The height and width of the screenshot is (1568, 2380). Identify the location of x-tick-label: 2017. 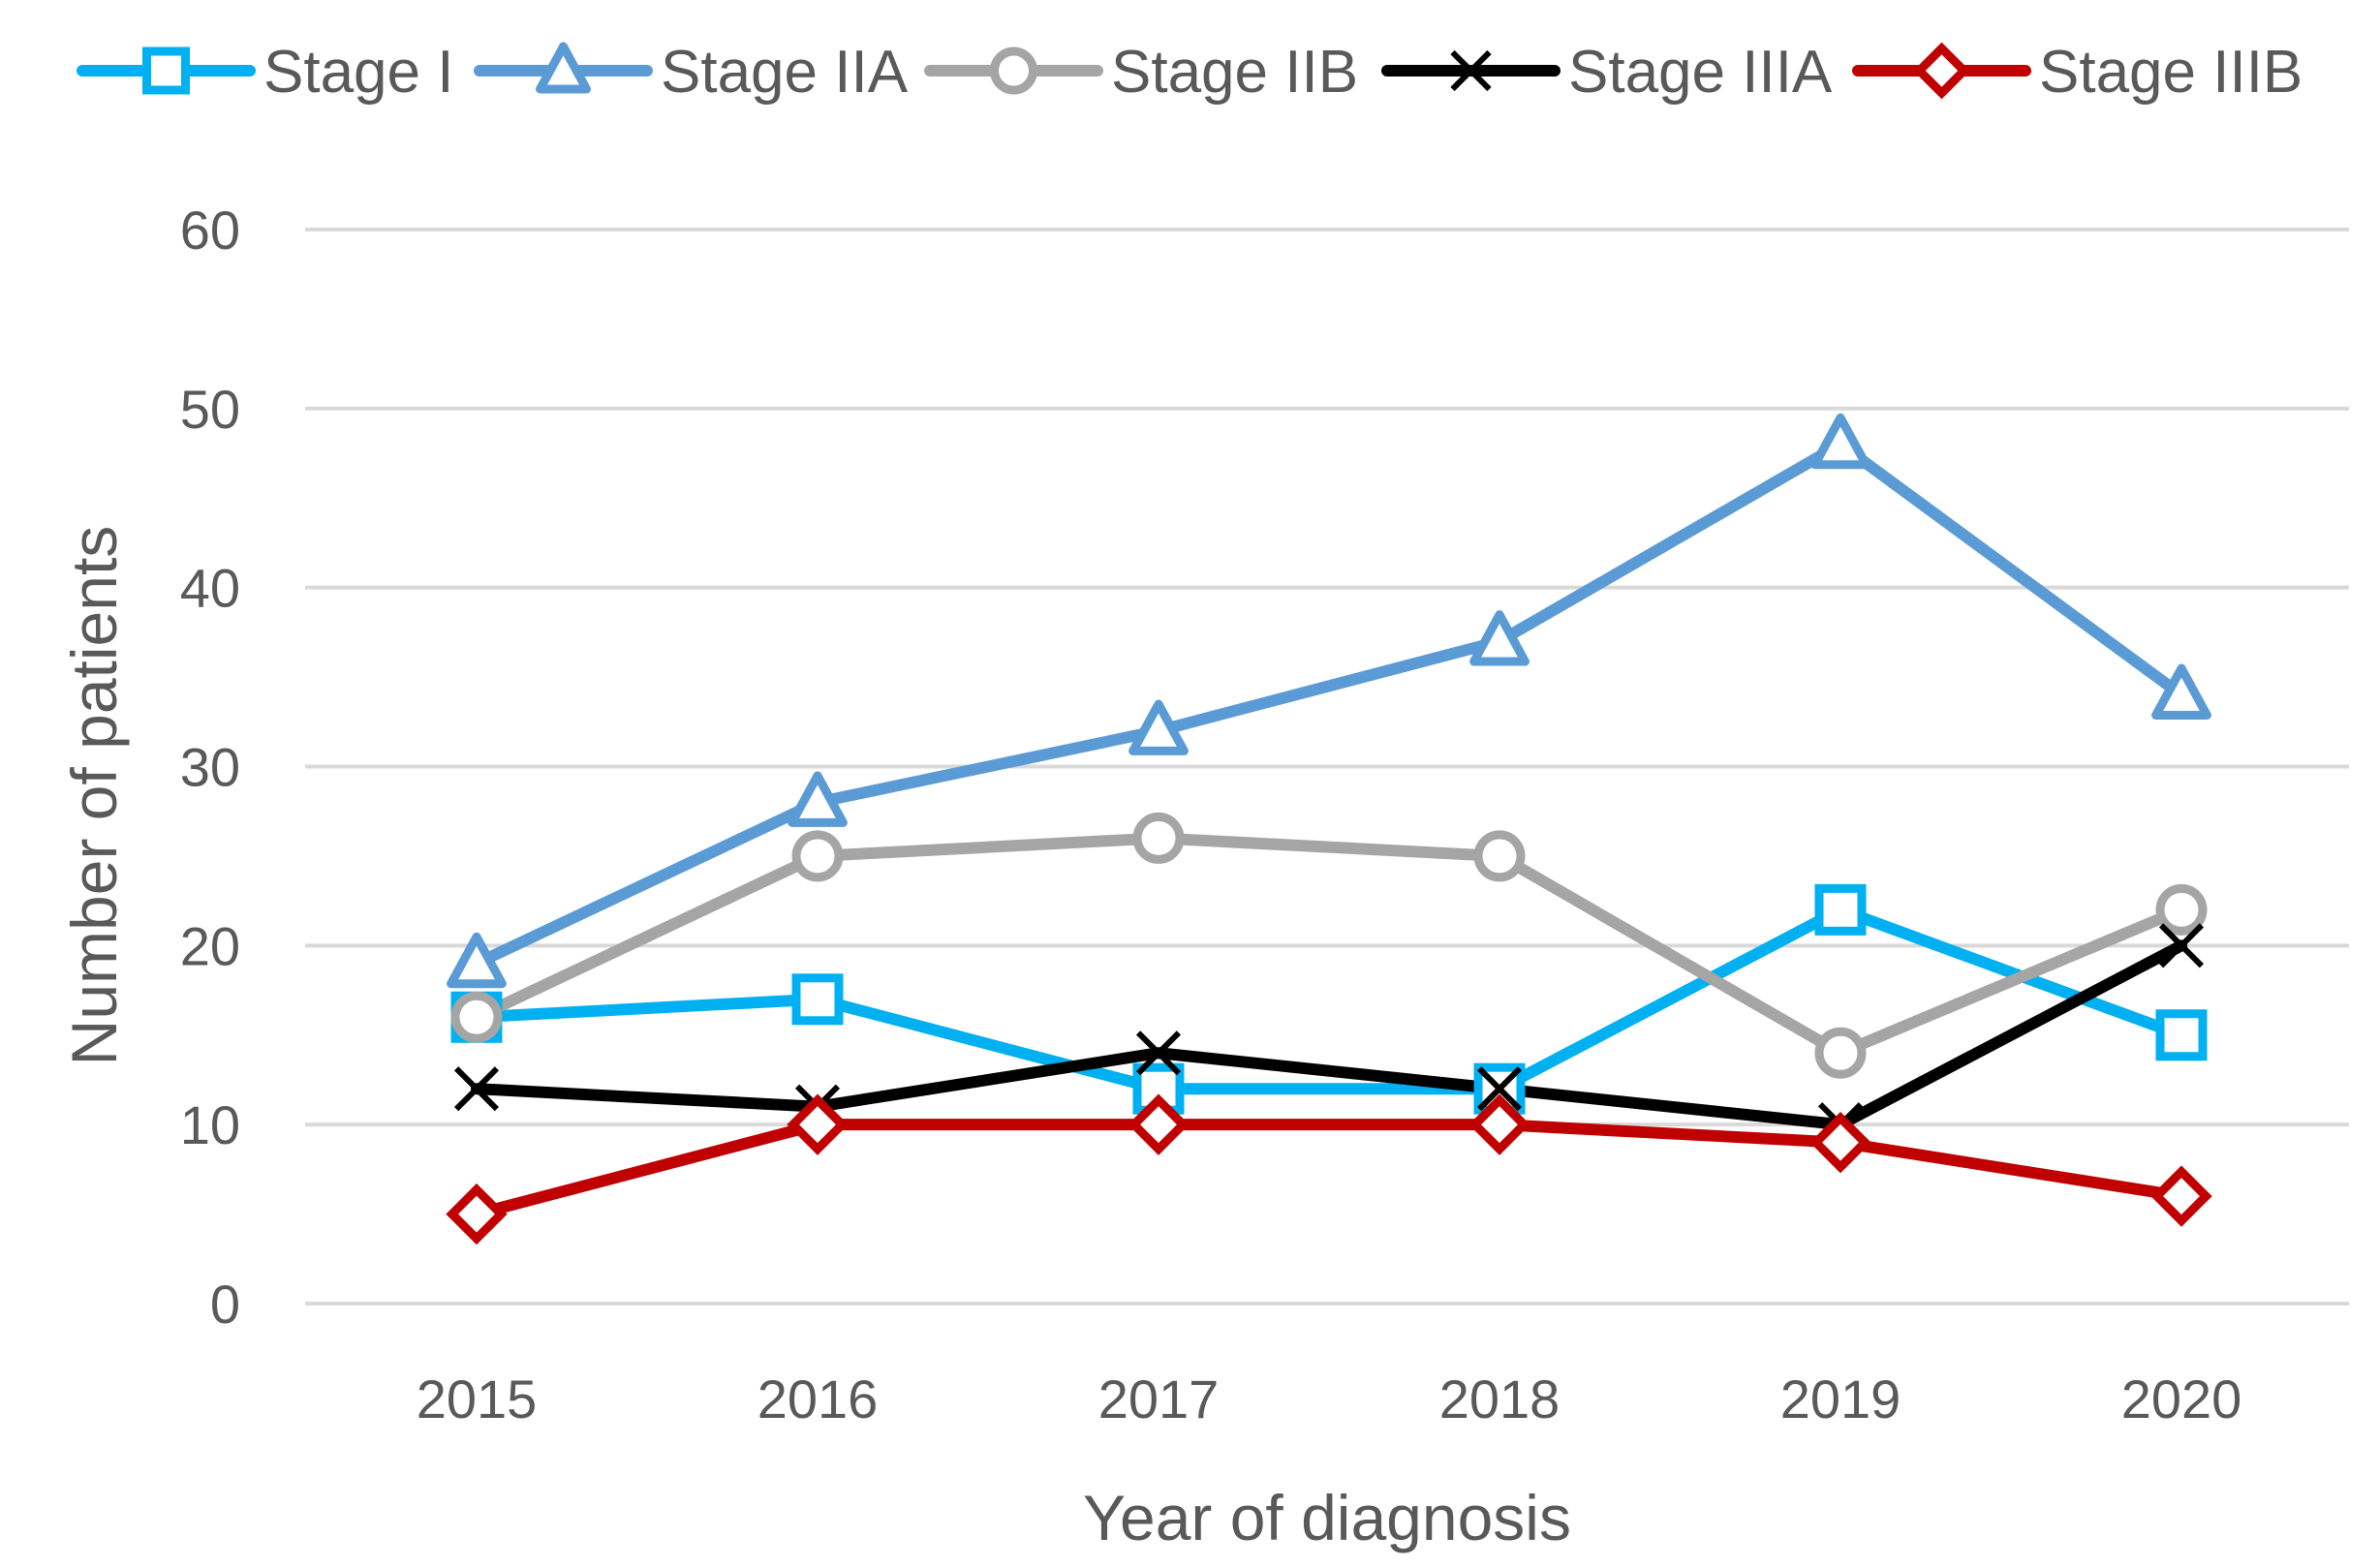
(1159, 1399).